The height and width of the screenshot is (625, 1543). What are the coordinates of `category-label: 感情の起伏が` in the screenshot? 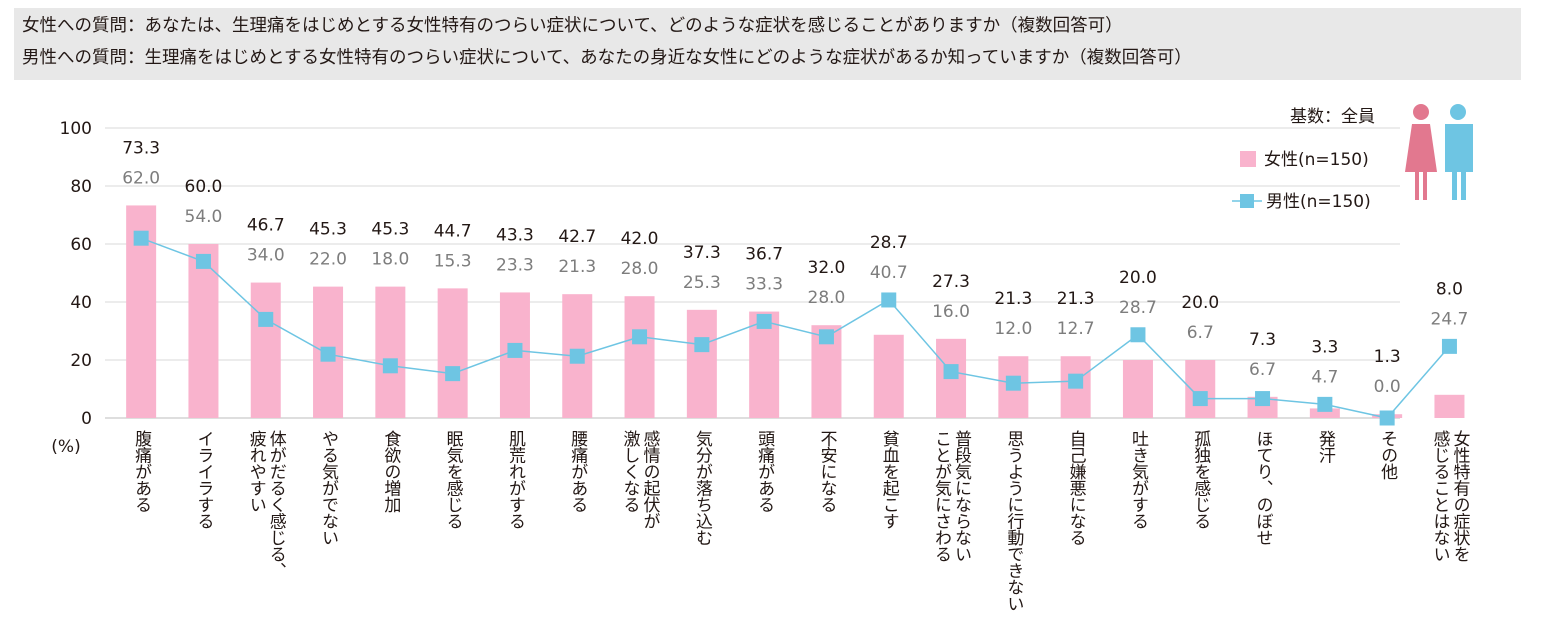 It's located at (650, 479).